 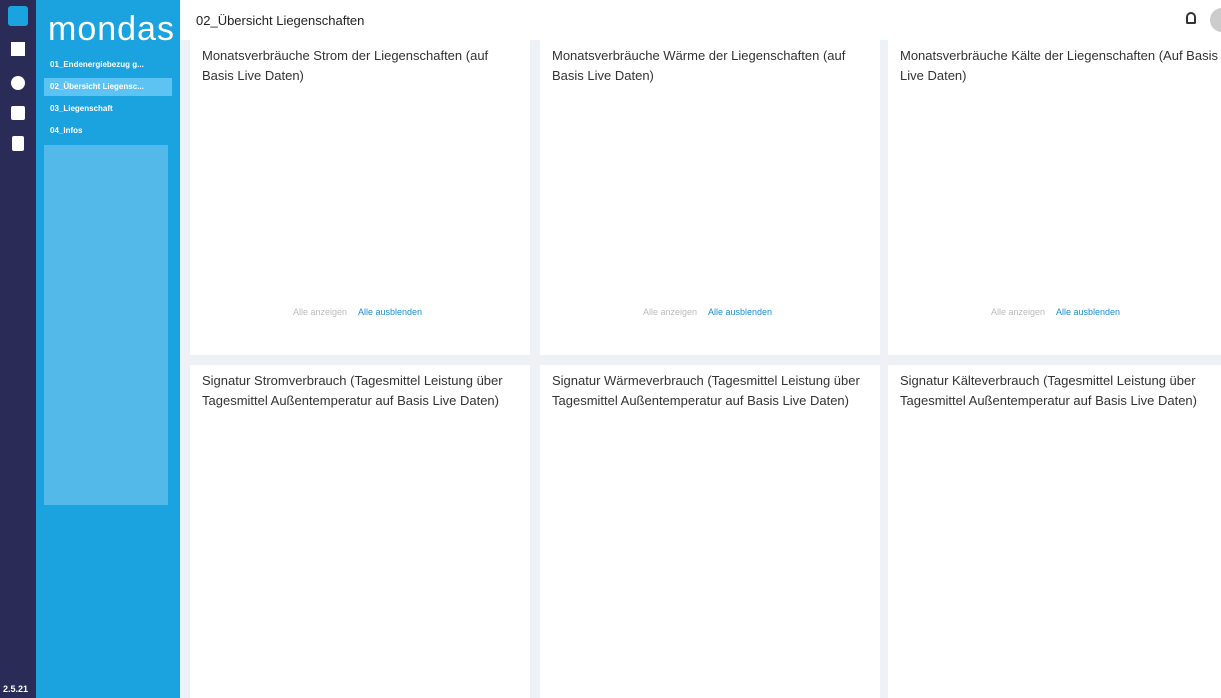 What do you see at coordinates (18, 143) in the screenshot?
I see `clipboard-icon` at bounding box center [18, 143].